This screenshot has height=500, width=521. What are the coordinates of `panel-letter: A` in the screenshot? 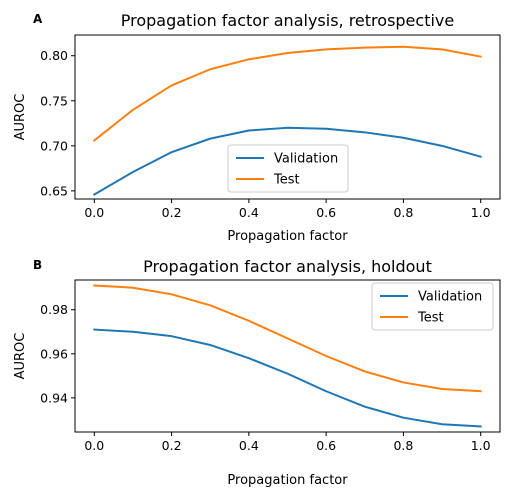 It's located at (38, 19).